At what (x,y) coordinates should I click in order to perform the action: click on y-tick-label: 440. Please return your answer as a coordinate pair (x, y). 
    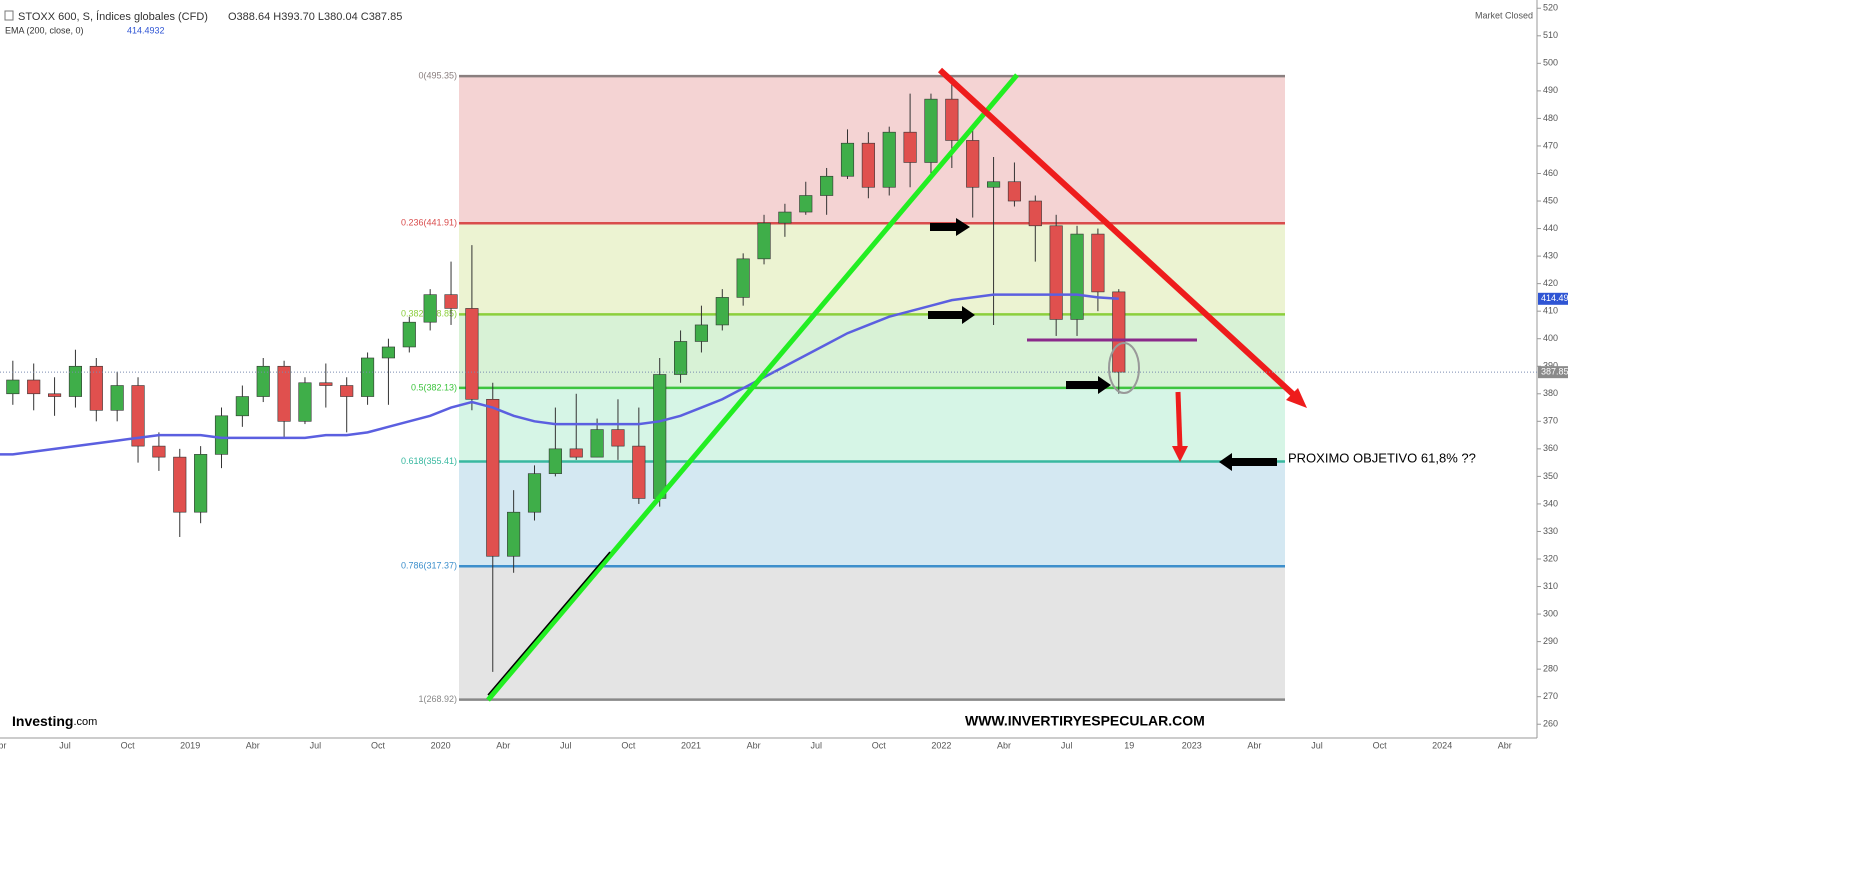
    Looking at the image, I should click on (1550, 228).